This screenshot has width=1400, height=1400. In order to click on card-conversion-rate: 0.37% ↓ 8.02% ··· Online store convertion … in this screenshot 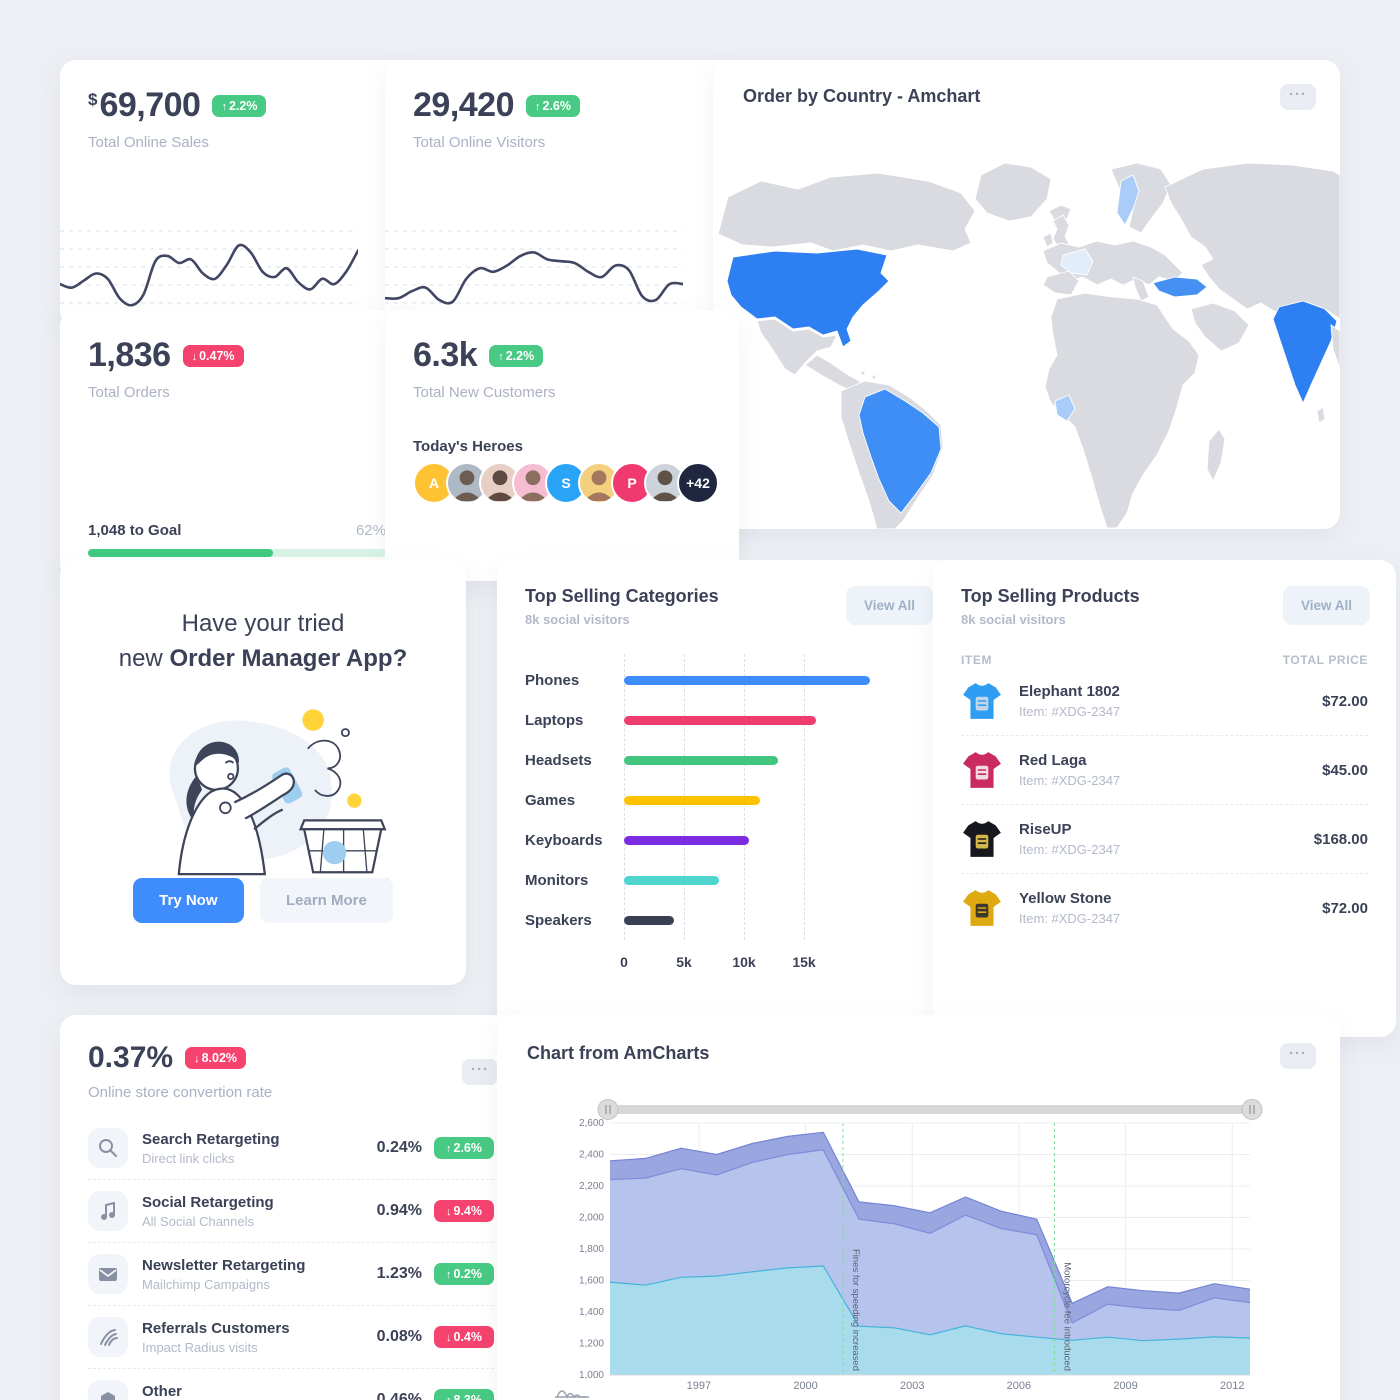, I will do `click(291, 1207)`.